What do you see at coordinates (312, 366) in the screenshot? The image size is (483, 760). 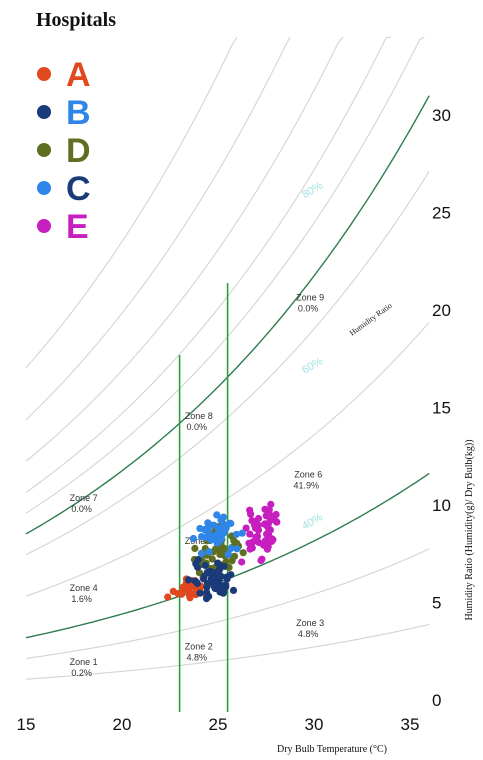 I see `rh-percent-label: 60%` at bounding box center [312, 366].